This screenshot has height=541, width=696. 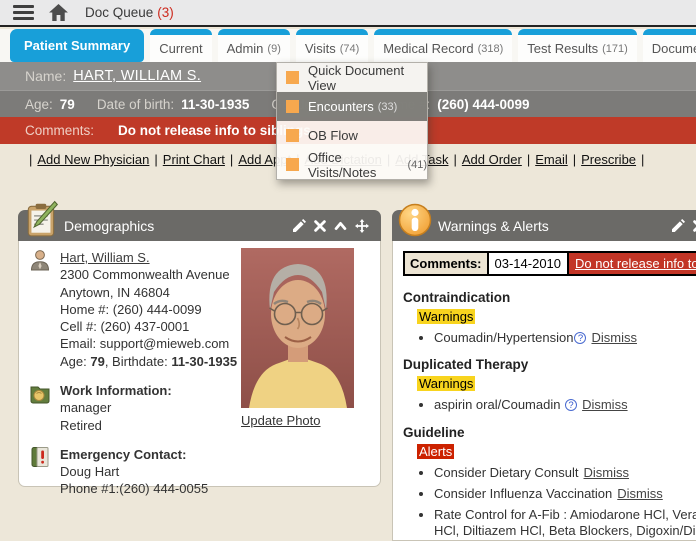 What do you see at coordinates (340, 226) in the screenshot?
I see `collapse-icon` at bounding box center [340, 226].